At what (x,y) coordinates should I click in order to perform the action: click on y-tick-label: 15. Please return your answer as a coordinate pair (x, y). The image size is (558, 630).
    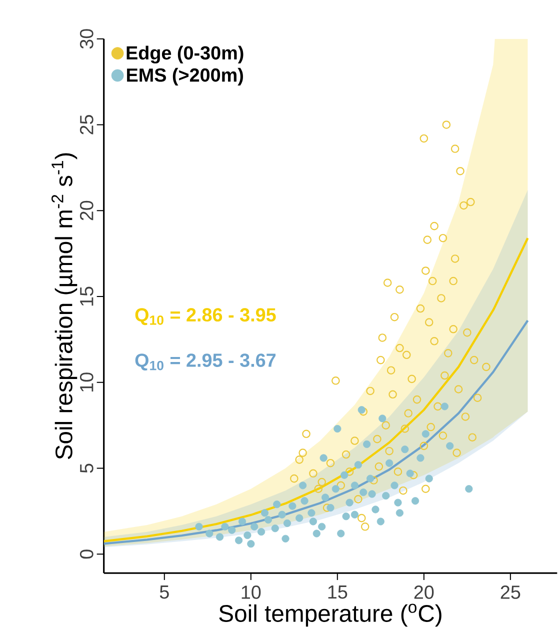
    Looking at the image, I should click on (87, 296).